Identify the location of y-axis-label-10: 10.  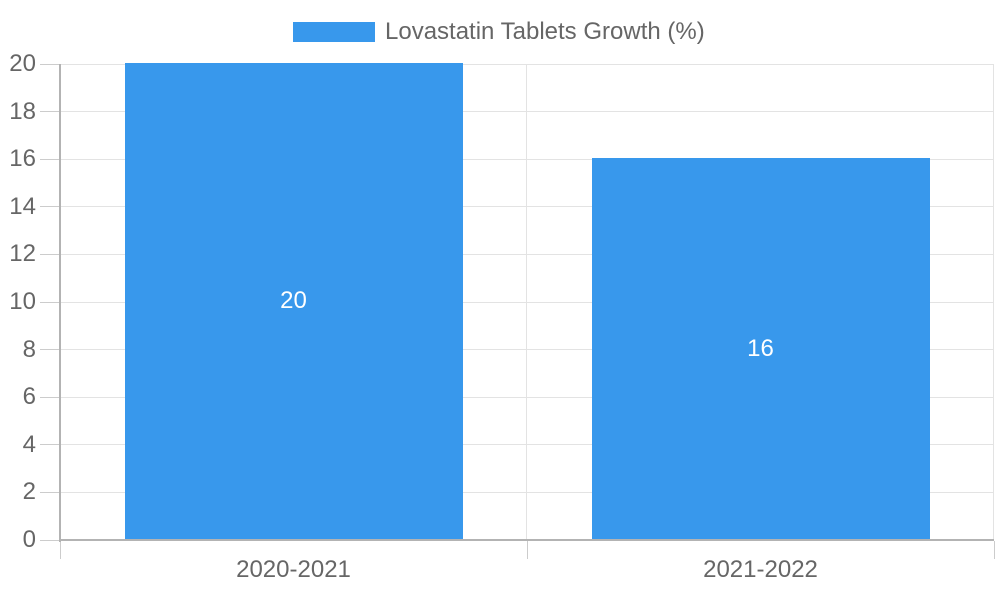
(22, 301).